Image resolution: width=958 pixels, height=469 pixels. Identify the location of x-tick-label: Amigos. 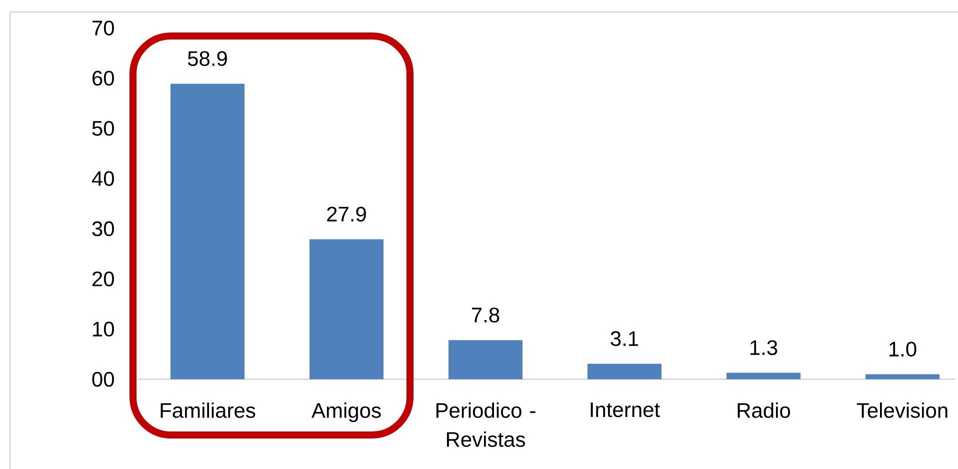
(346, 412).